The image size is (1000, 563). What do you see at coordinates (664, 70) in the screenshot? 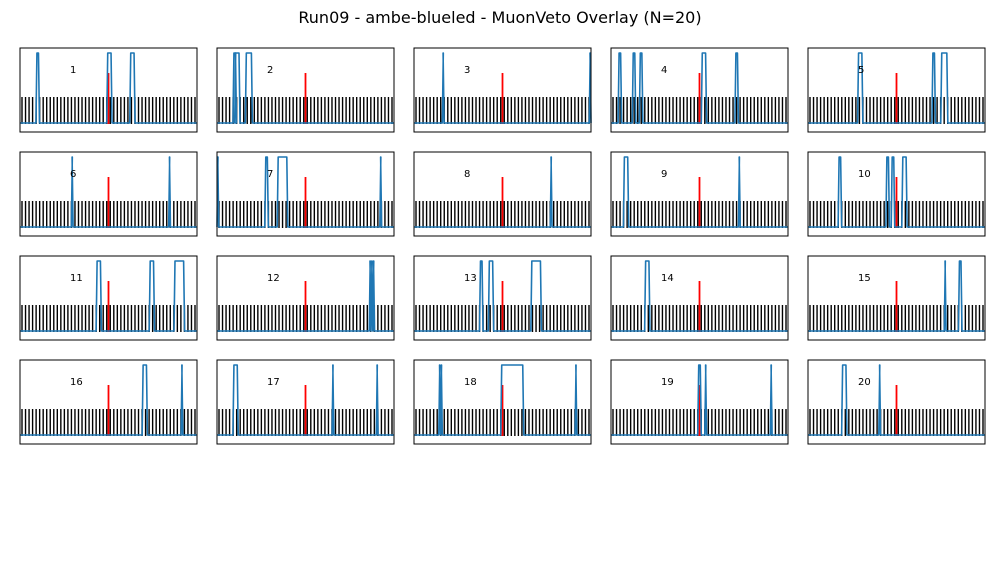
I see `panel-label: 4` at bounding box center [664, 70].